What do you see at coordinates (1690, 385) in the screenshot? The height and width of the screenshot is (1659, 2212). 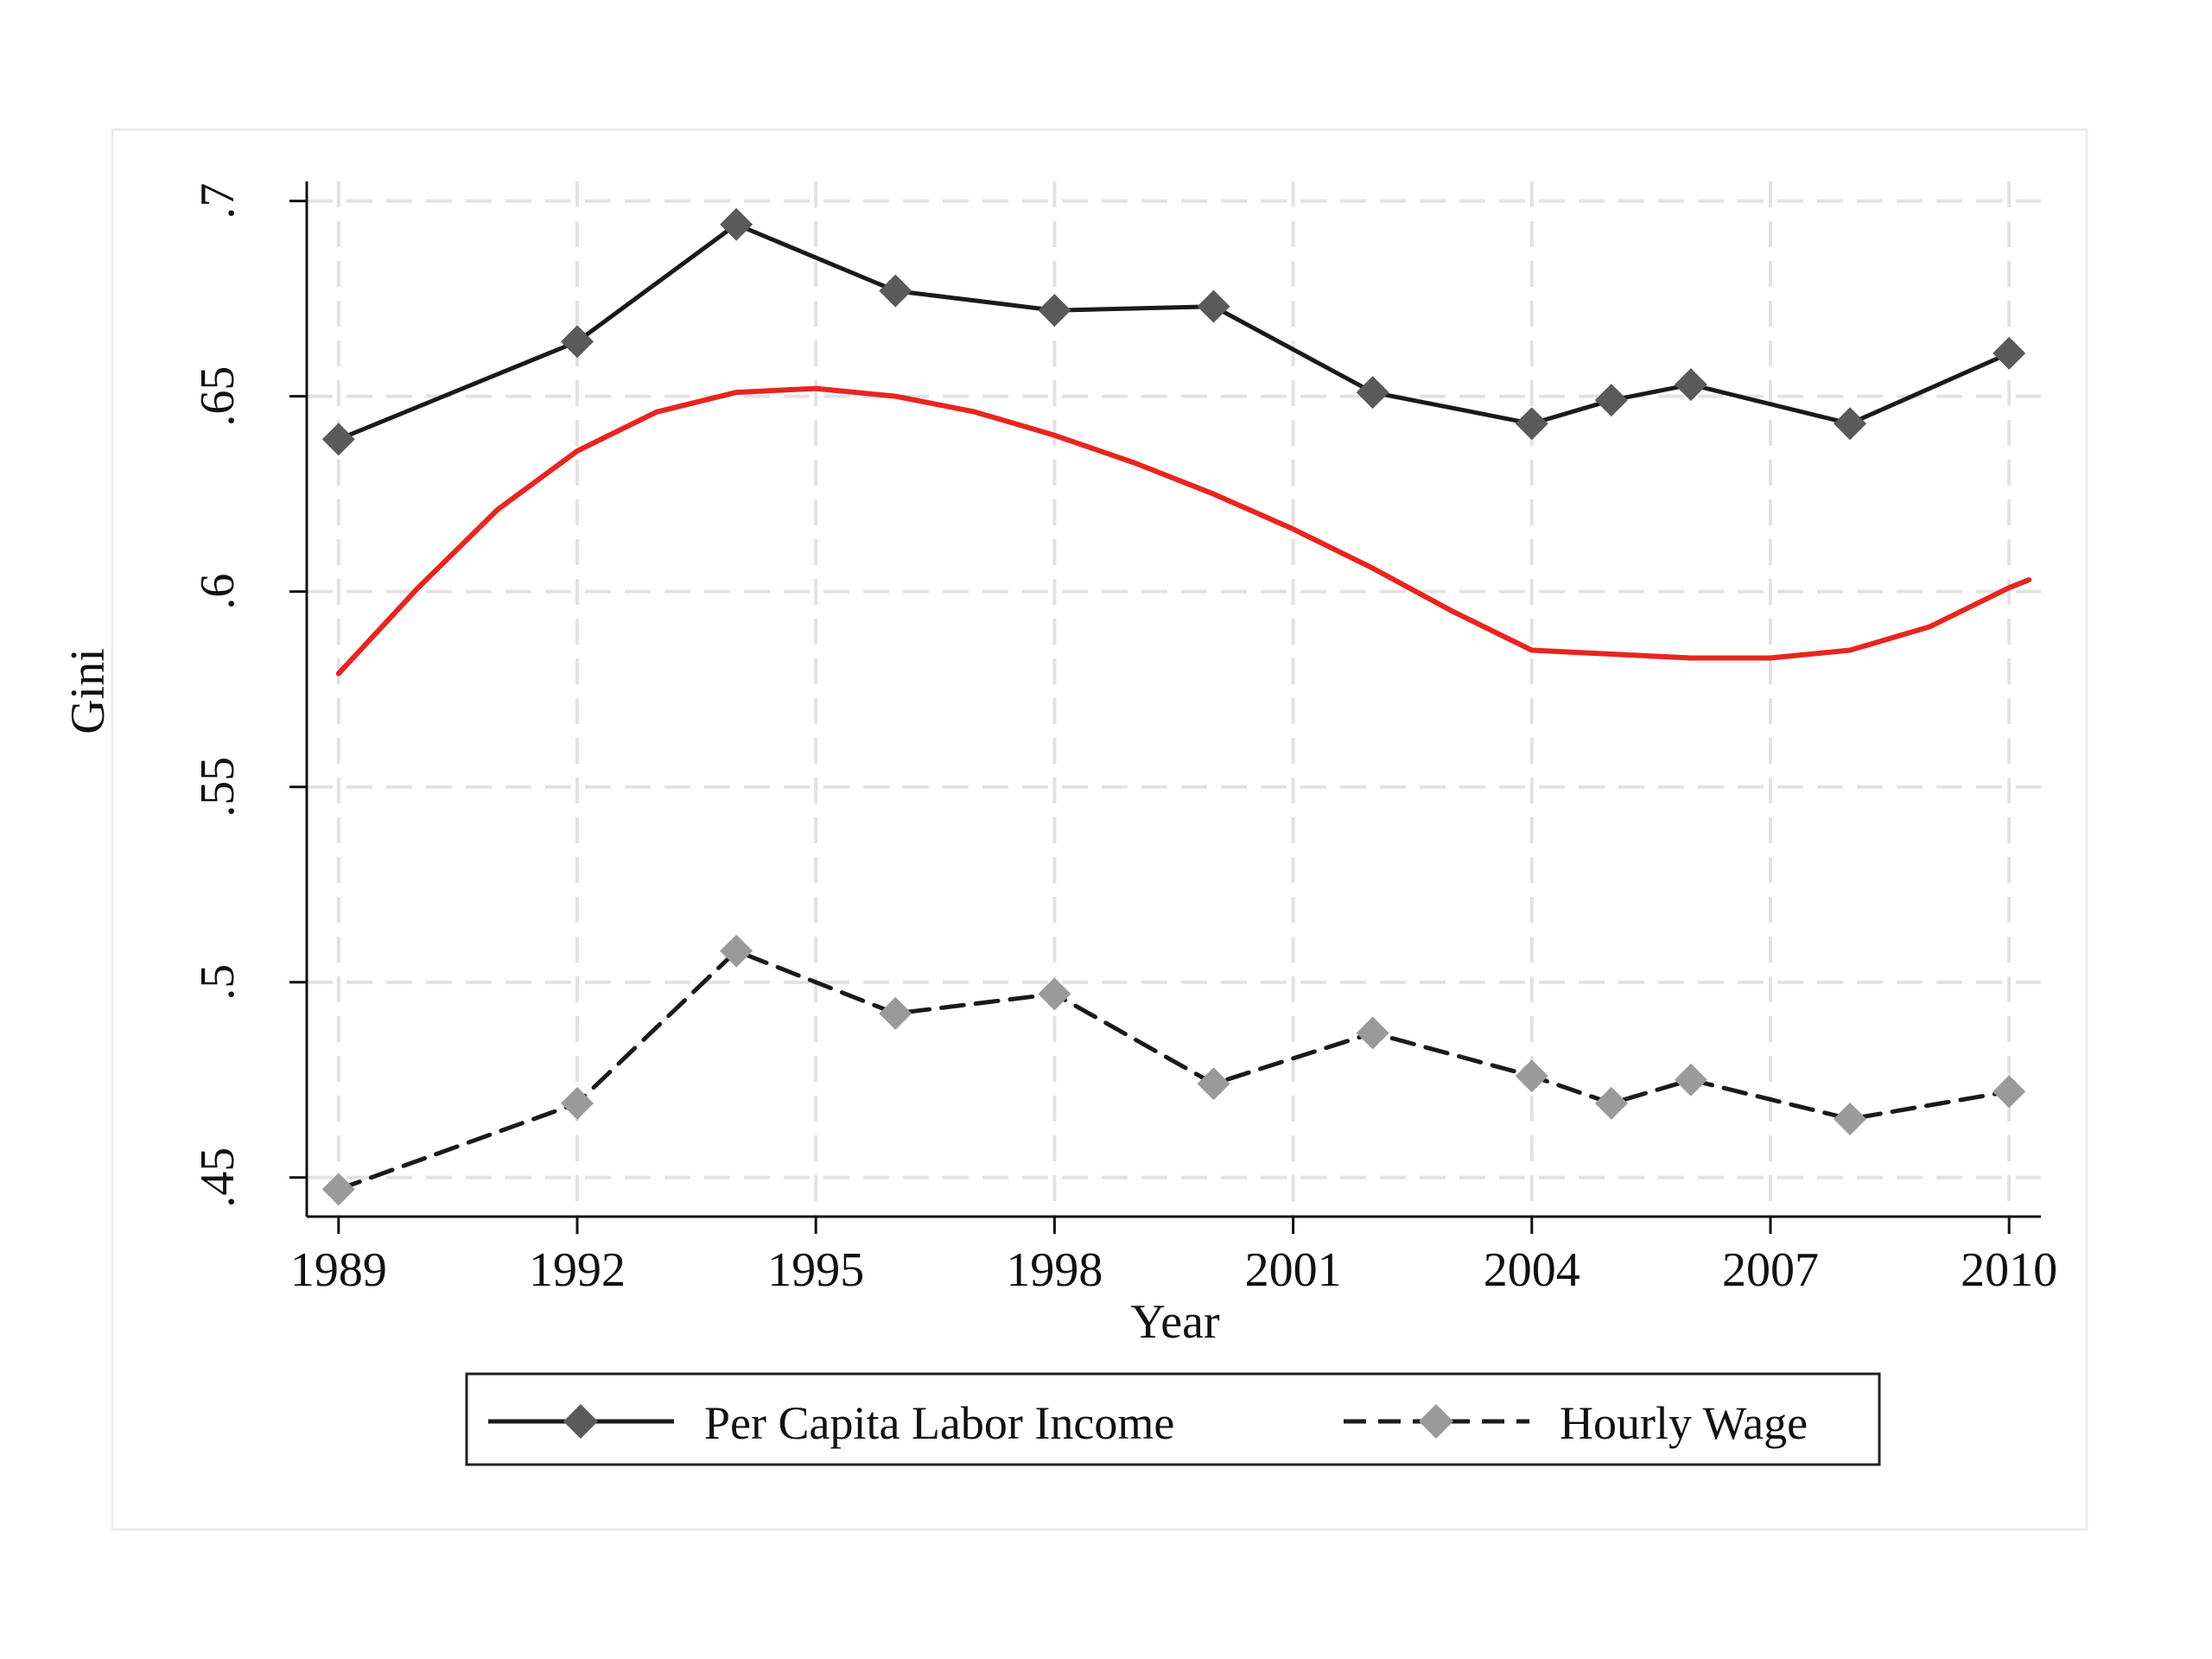 I see `point-per-capita-labor-income-2006` at bounding box center [1690, 385].